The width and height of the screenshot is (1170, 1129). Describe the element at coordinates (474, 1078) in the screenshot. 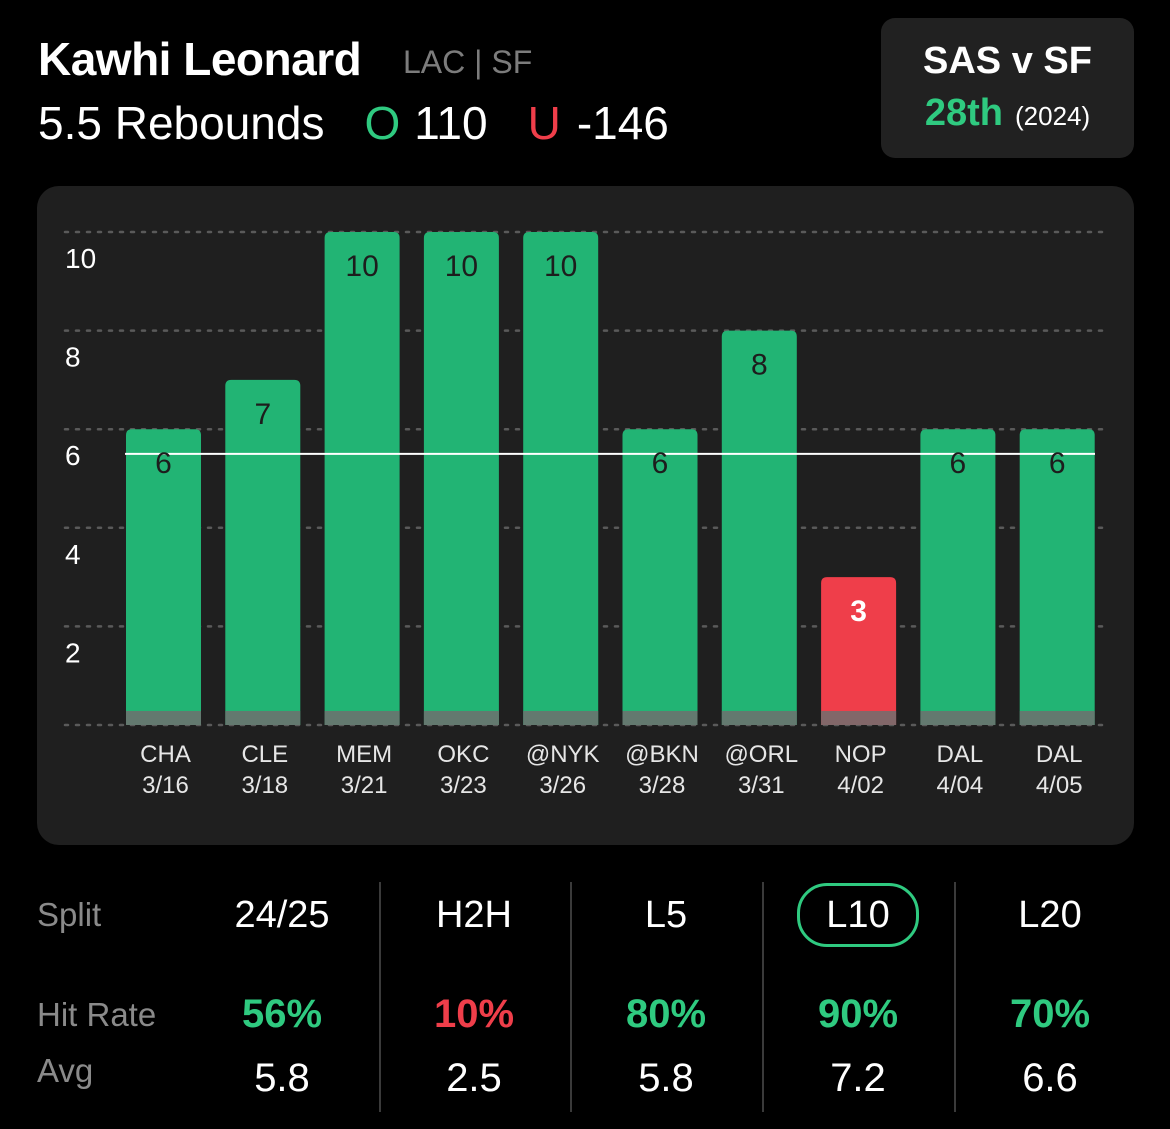

I see `avg-value: 2.5` at that location.